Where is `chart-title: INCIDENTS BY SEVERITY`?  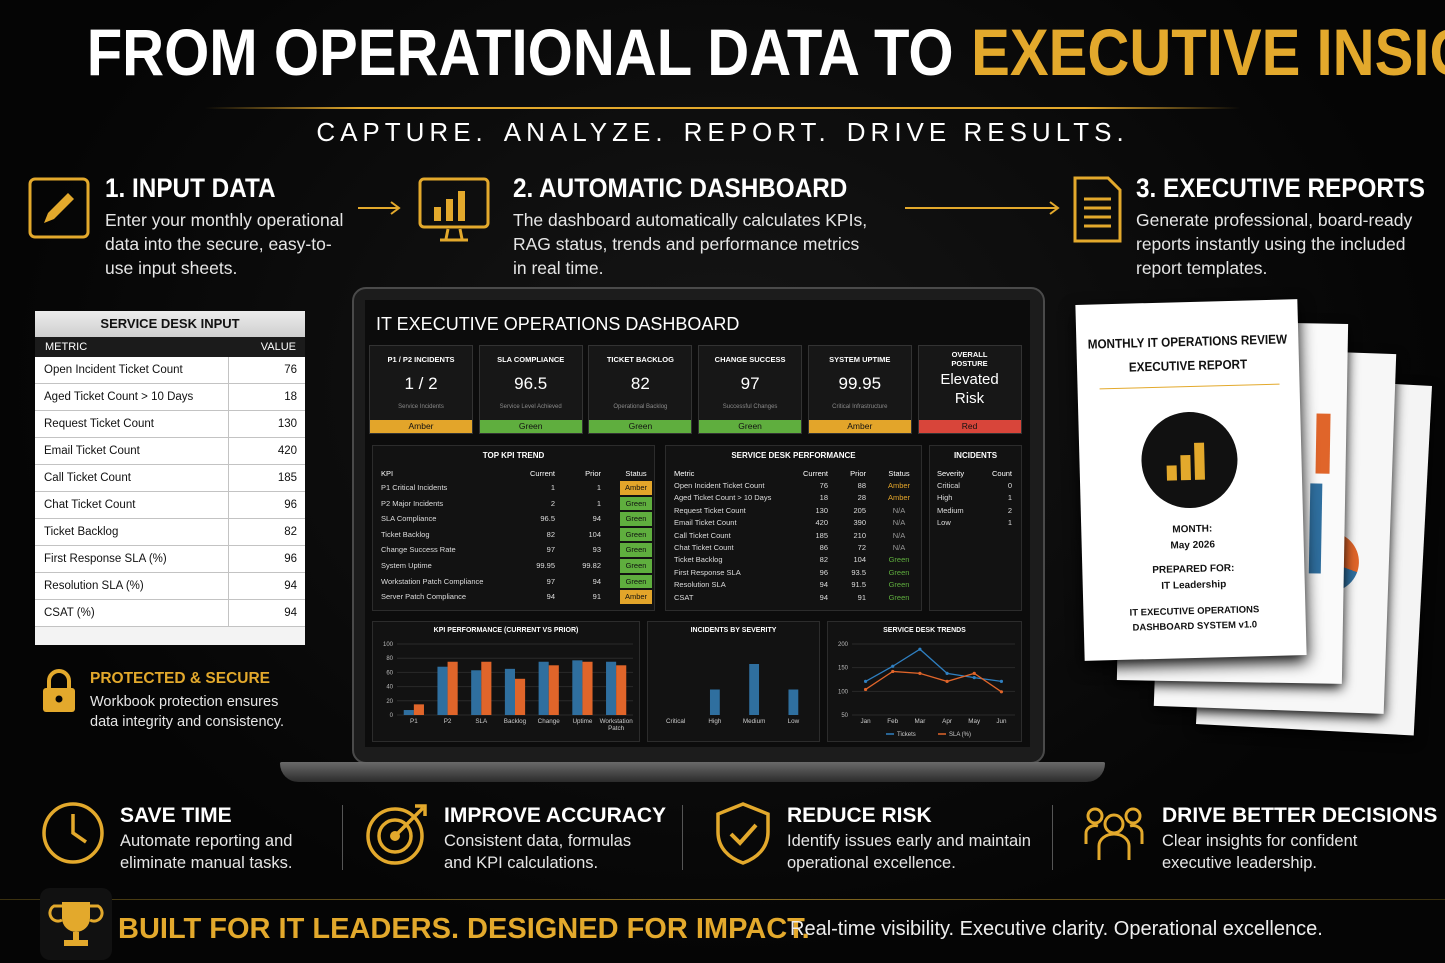
chart-title: INCIDENTS BY SEVERITY is located at coordinates (734, 630).